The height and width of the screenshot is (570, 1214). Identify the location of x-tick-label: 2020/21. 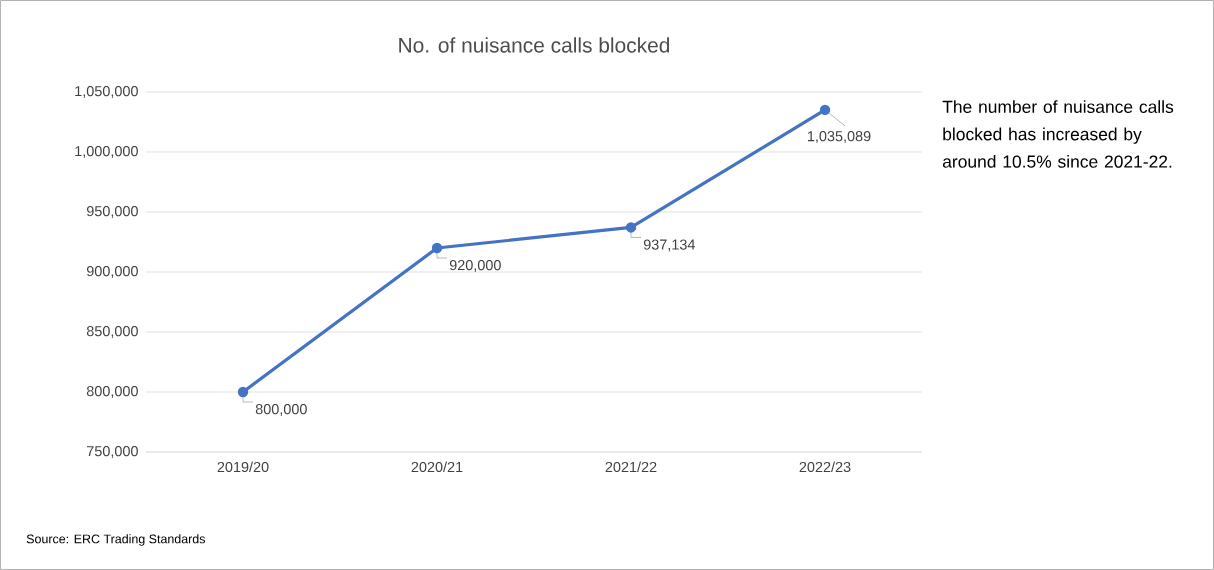
(437, 467).